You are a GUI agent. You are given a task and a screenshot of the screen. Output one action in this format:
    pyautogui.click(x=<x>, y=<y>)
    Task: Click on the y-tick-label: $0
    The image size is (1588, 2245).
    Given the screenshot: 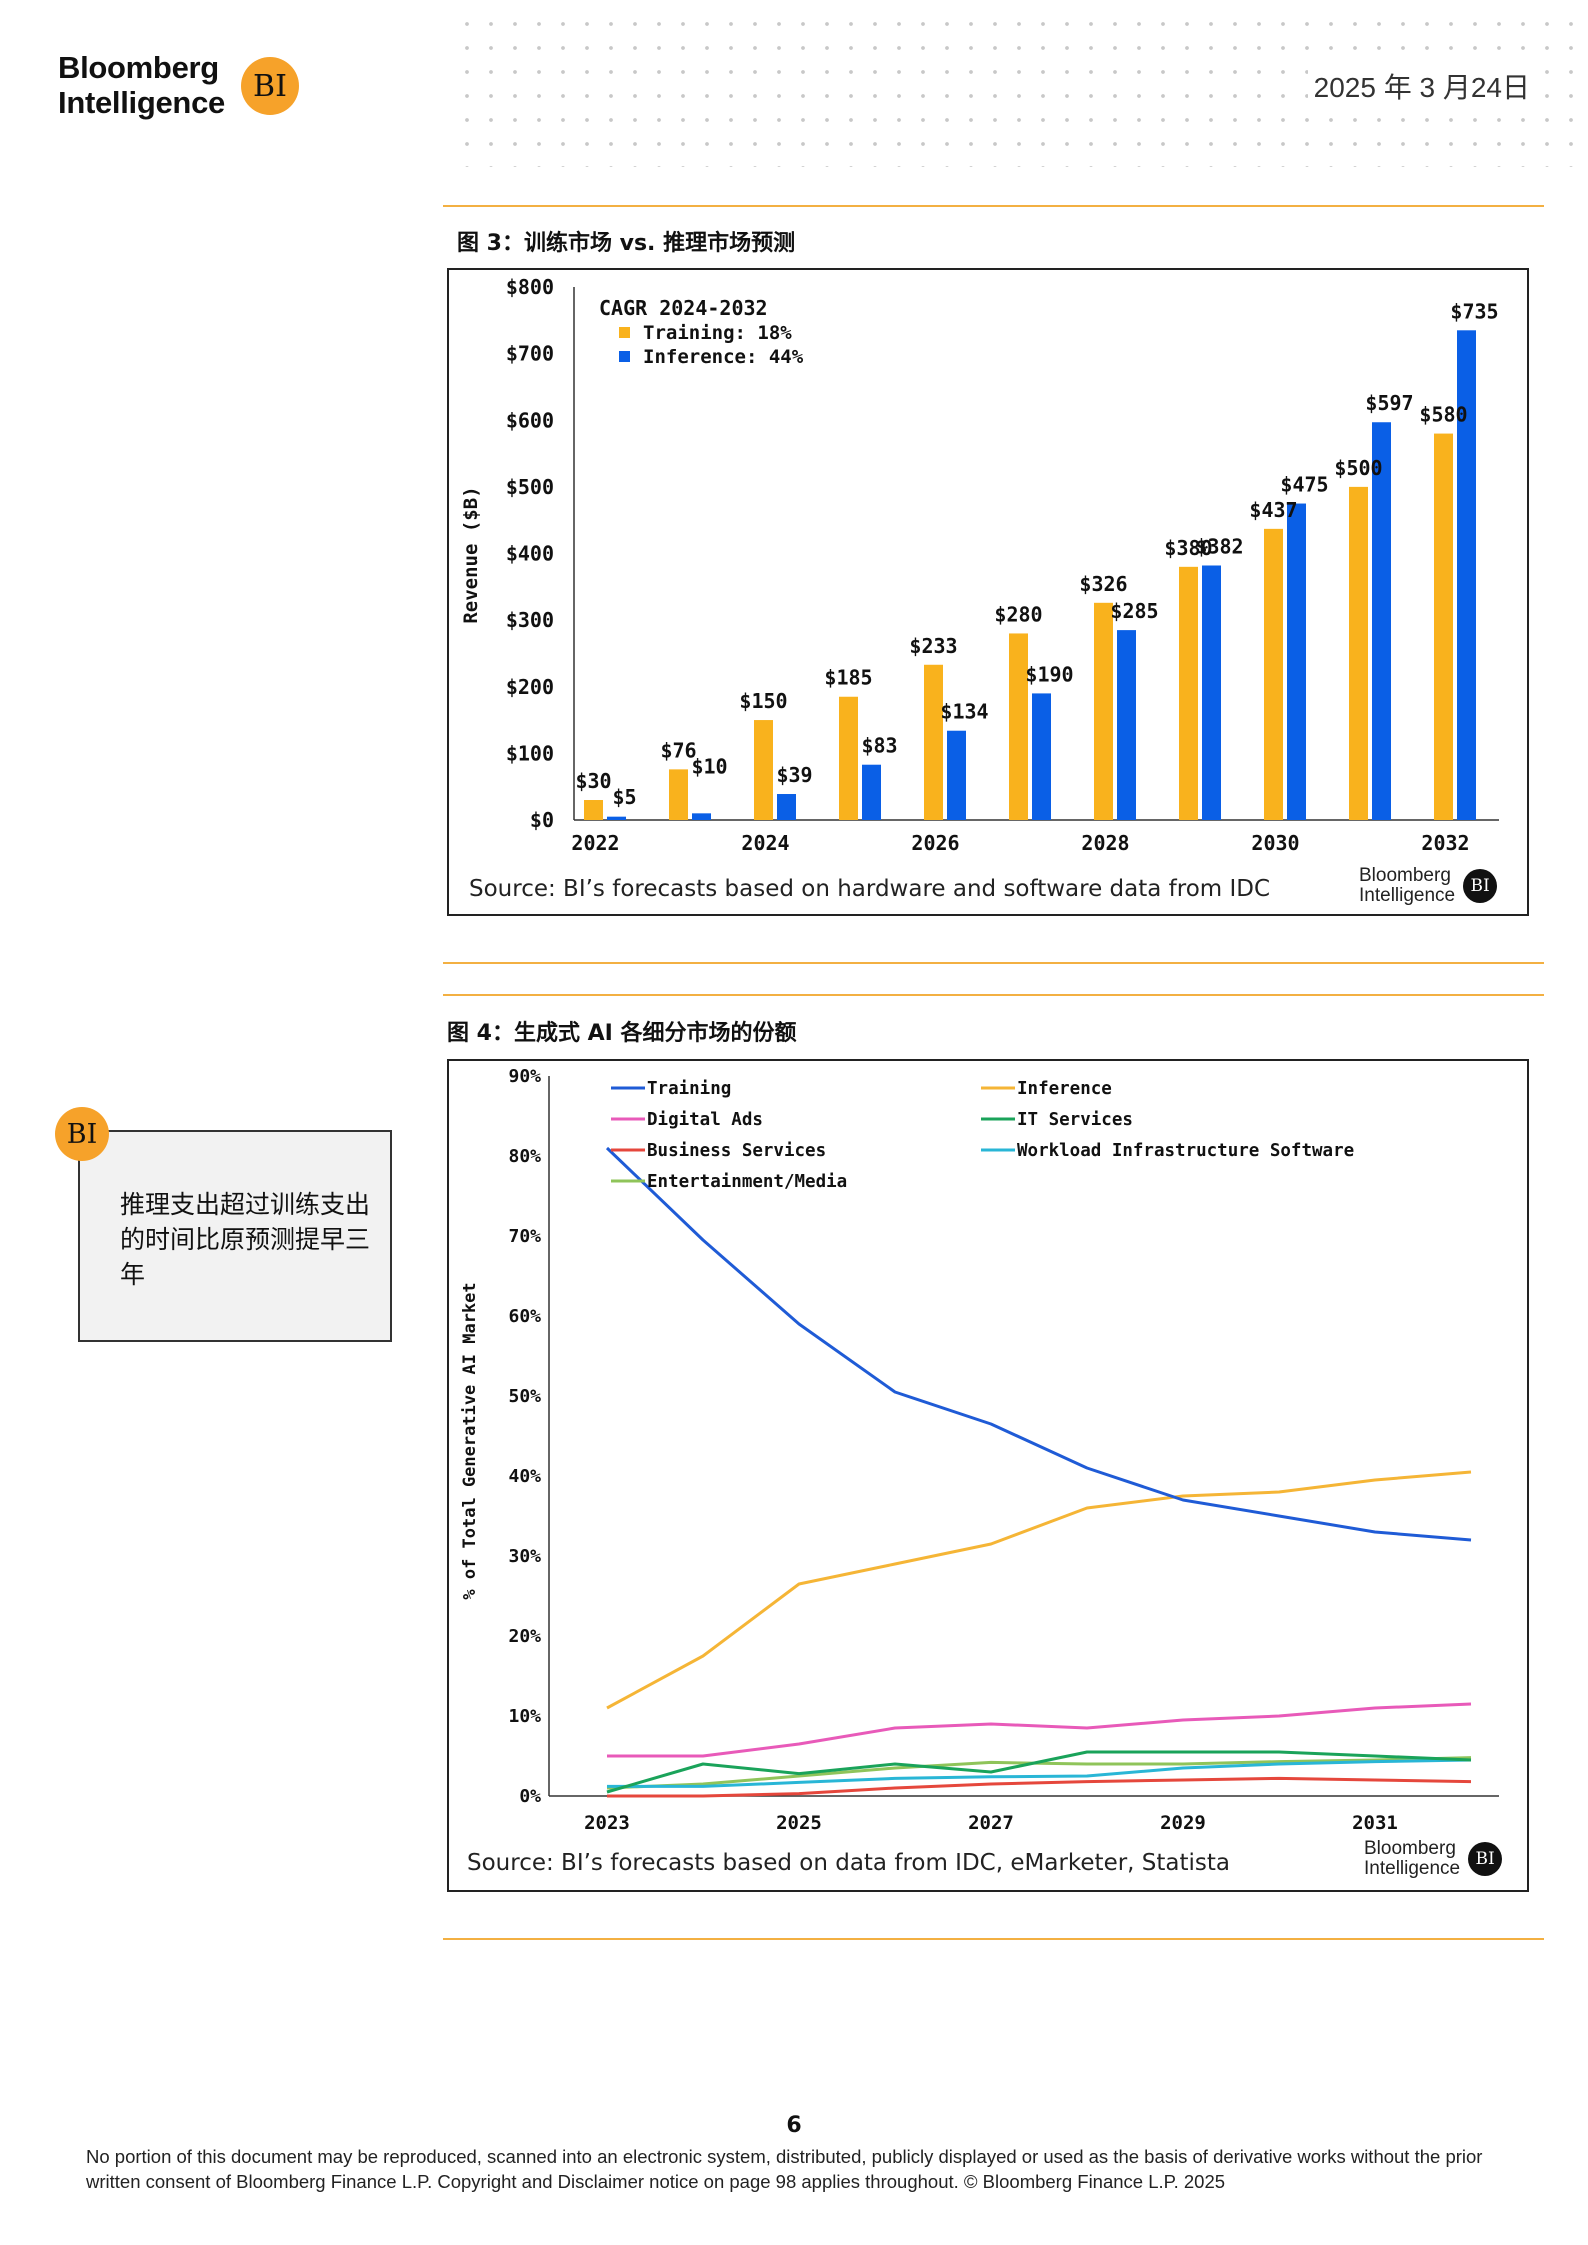 What is the action you would take?
    pyautogui.click(x=542, y=820)
    